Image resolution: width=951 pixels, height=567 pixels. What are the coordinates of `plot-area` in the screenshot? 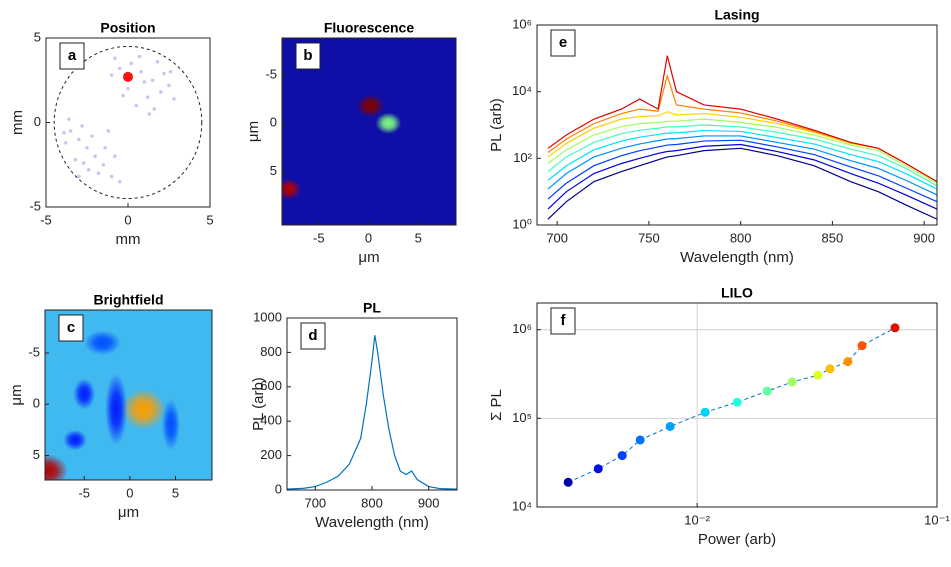 It's located at (128, 395).